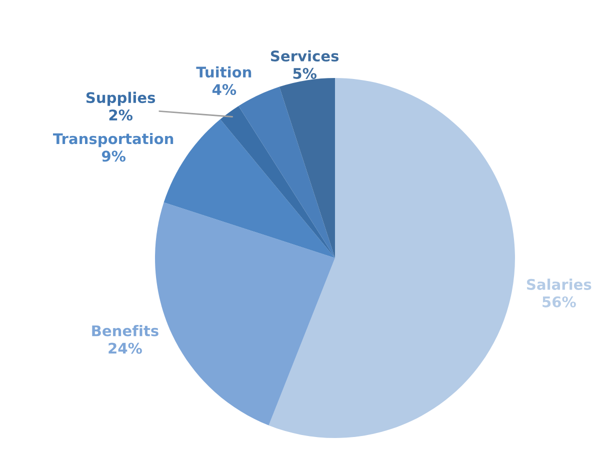  Describe the element at coordinates (113, 140) in the screenshot. I see `slice-label: Transportation` at that location.